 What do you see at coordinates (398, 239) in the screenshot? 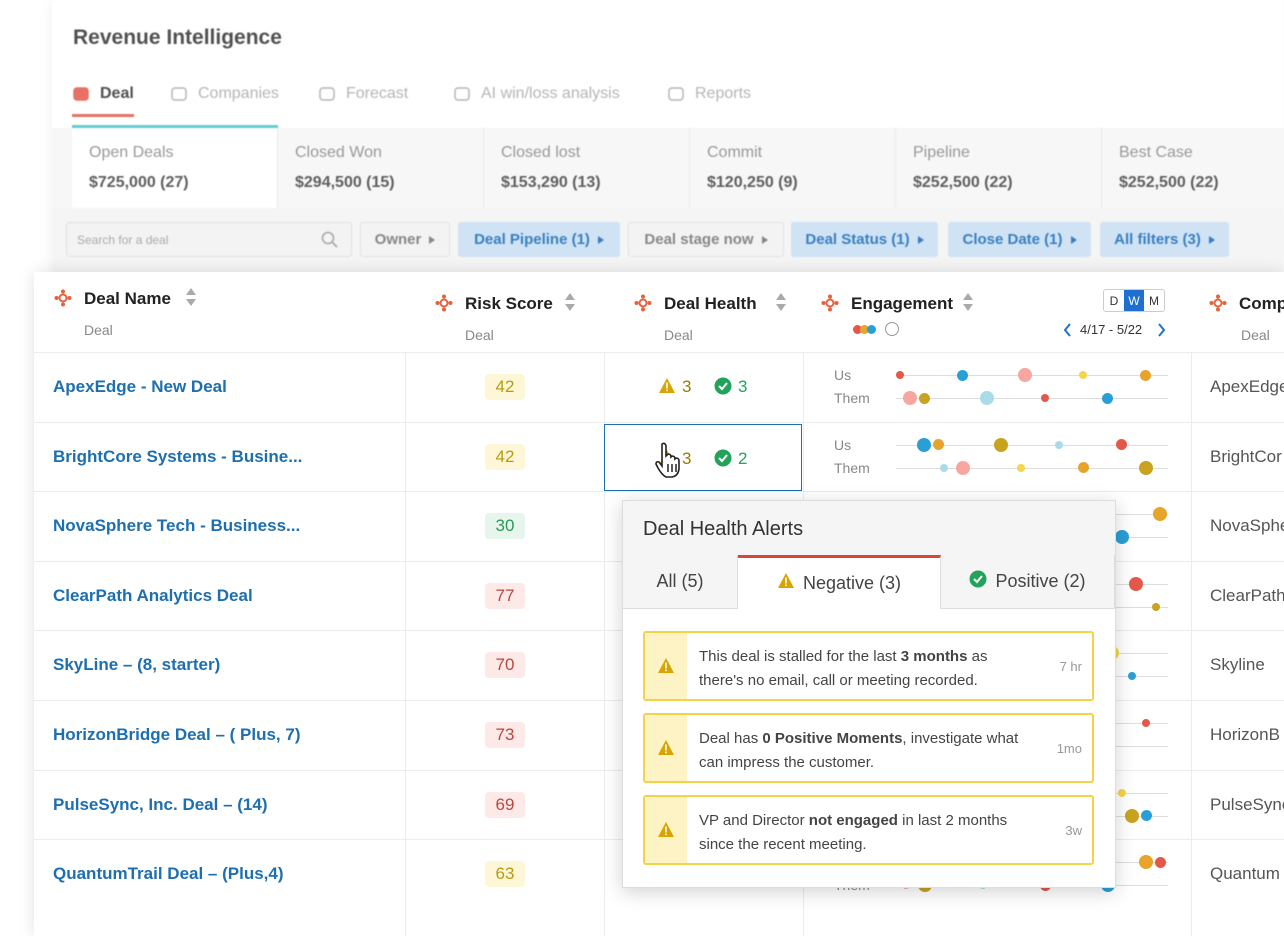
I see `filter-label: Owner` at bounding box center [398, 239].